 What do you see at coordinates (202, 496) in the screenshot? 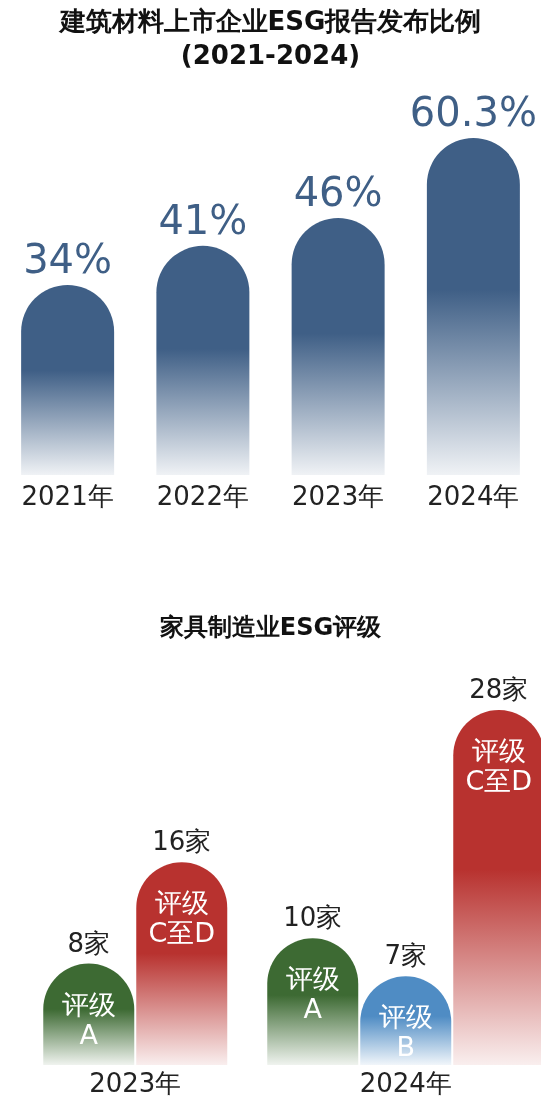
I see `x-tick-label: 2022年` at bounding box center [202, 496].